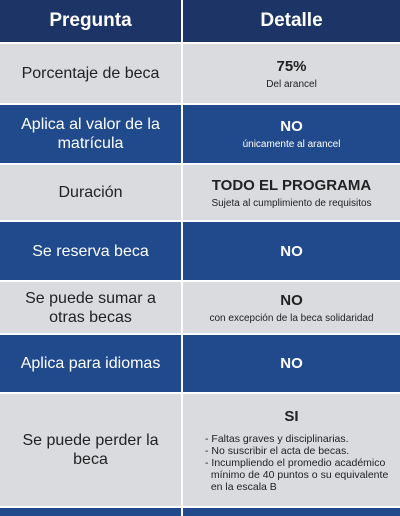 This screenshot has height=516, width=400. I want to click on question: Se puede perder la beca, so click(90, 450).